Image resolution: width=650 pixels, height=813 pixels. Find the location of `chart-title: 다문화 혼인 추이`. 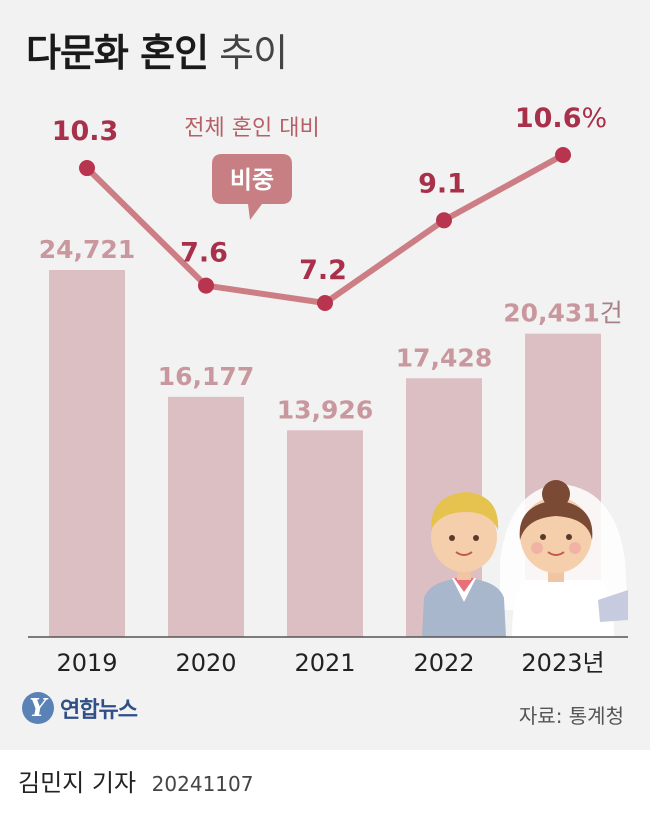

chart-title: 다문화 혼인 추이 is located at coordinates (157, 49).